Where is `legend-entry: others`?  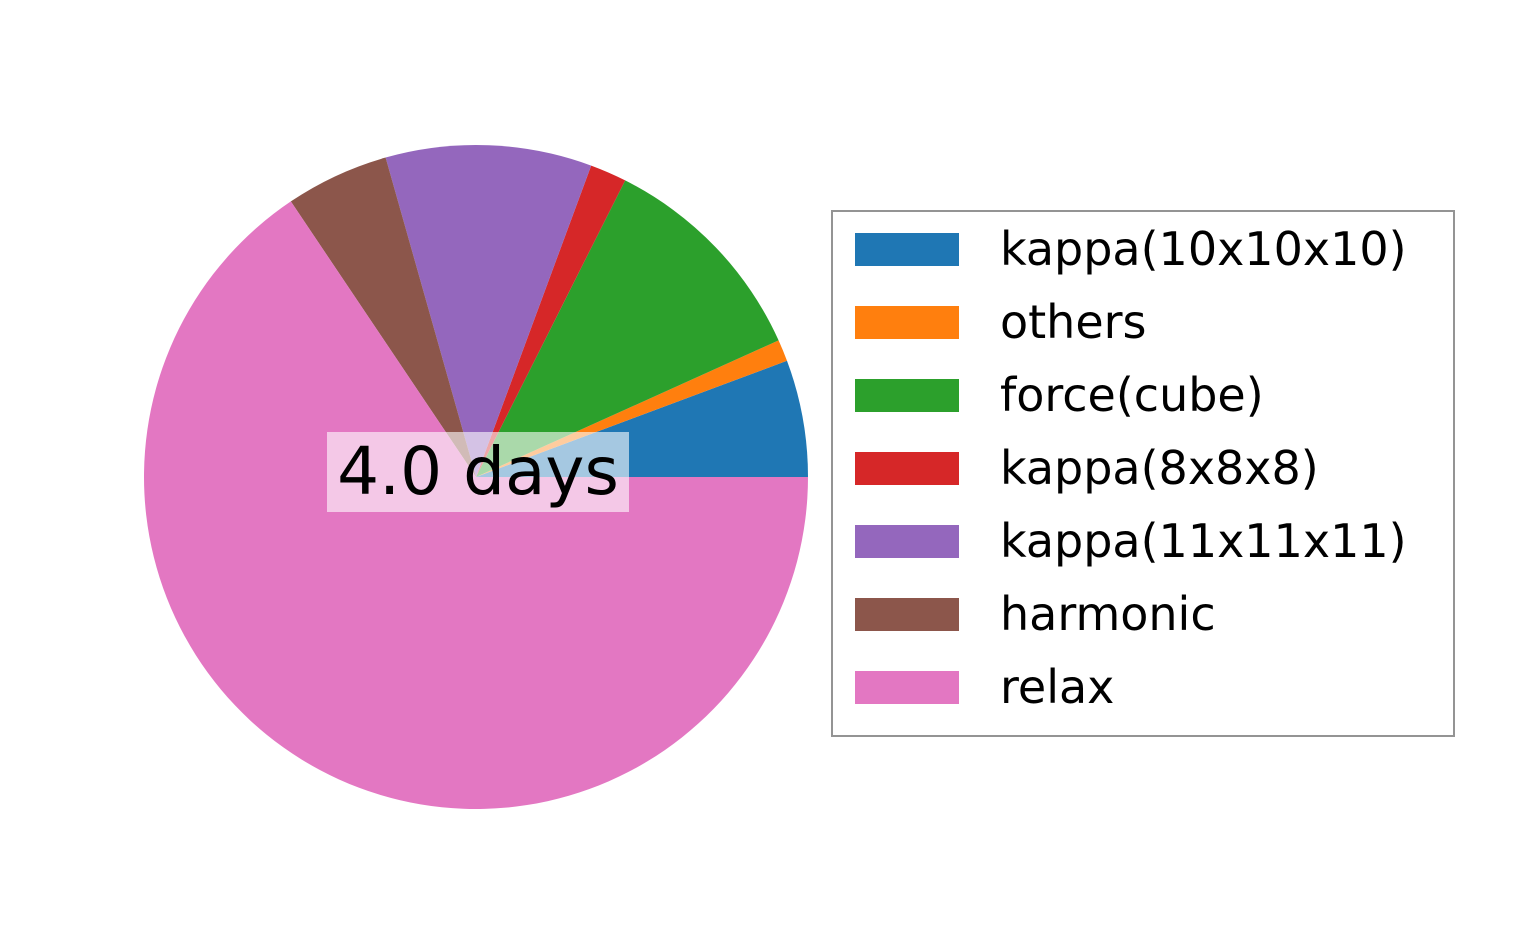 legend-entry: others is located at coordinates (1001, 322).